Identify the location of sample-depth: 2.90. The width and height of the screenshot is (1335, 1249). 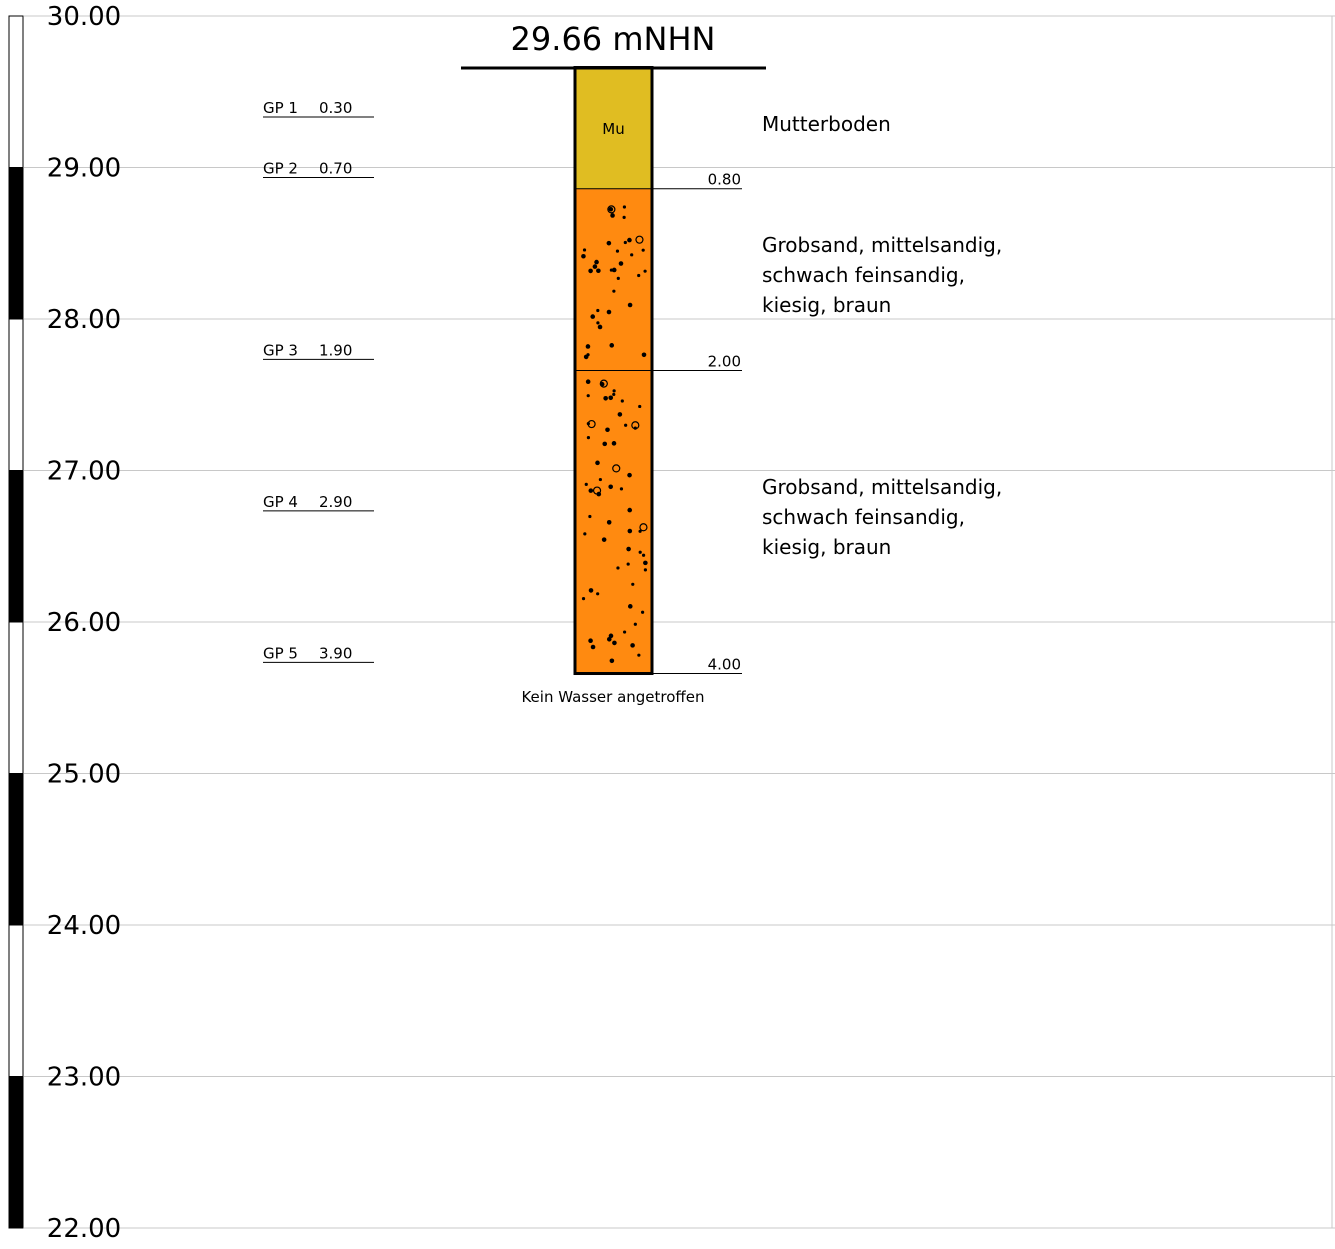
(335, 502).